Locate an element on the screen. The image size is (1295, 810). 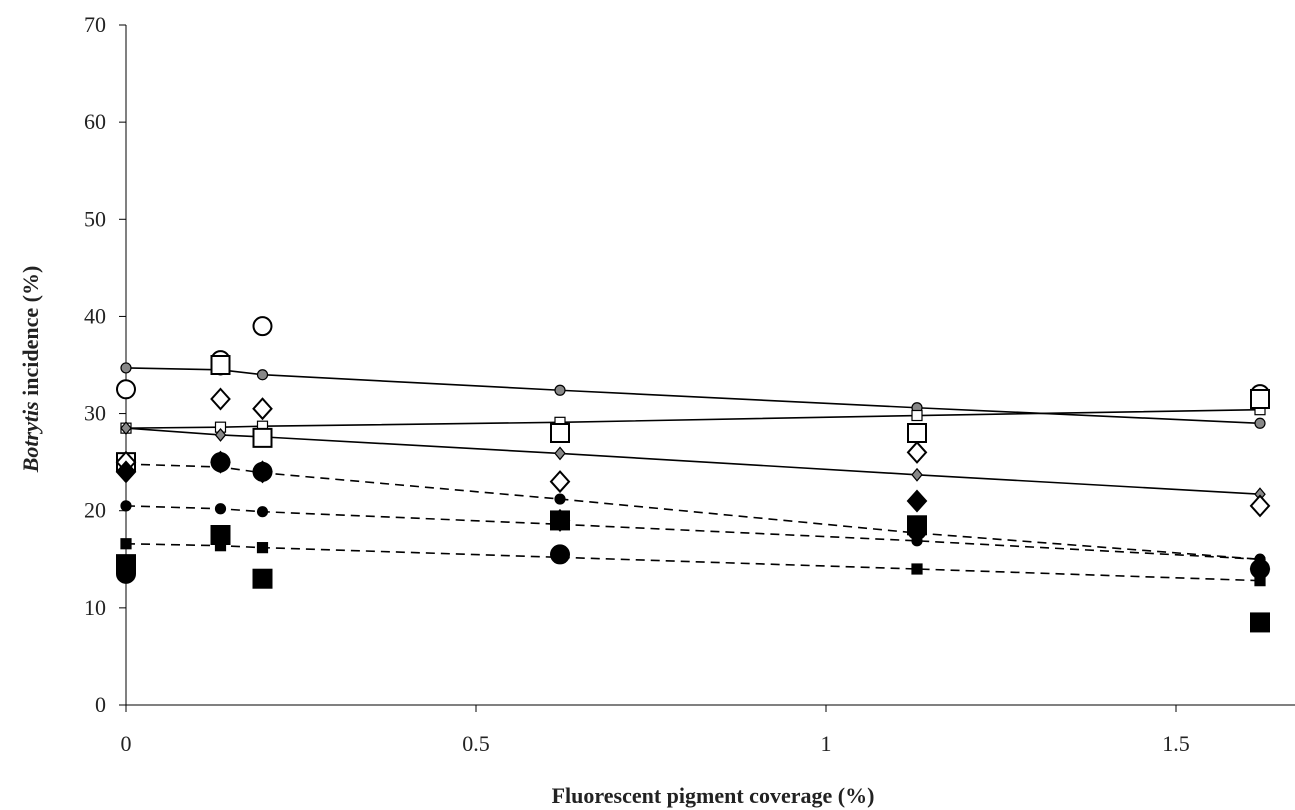
series-filled-diamond is located at coordinates (693, 515).